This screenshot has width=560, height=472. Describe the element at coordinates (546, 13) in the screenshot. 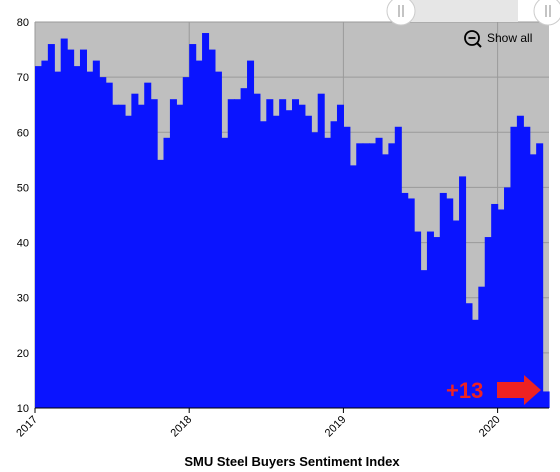

I see `range-handle-right` at that location.